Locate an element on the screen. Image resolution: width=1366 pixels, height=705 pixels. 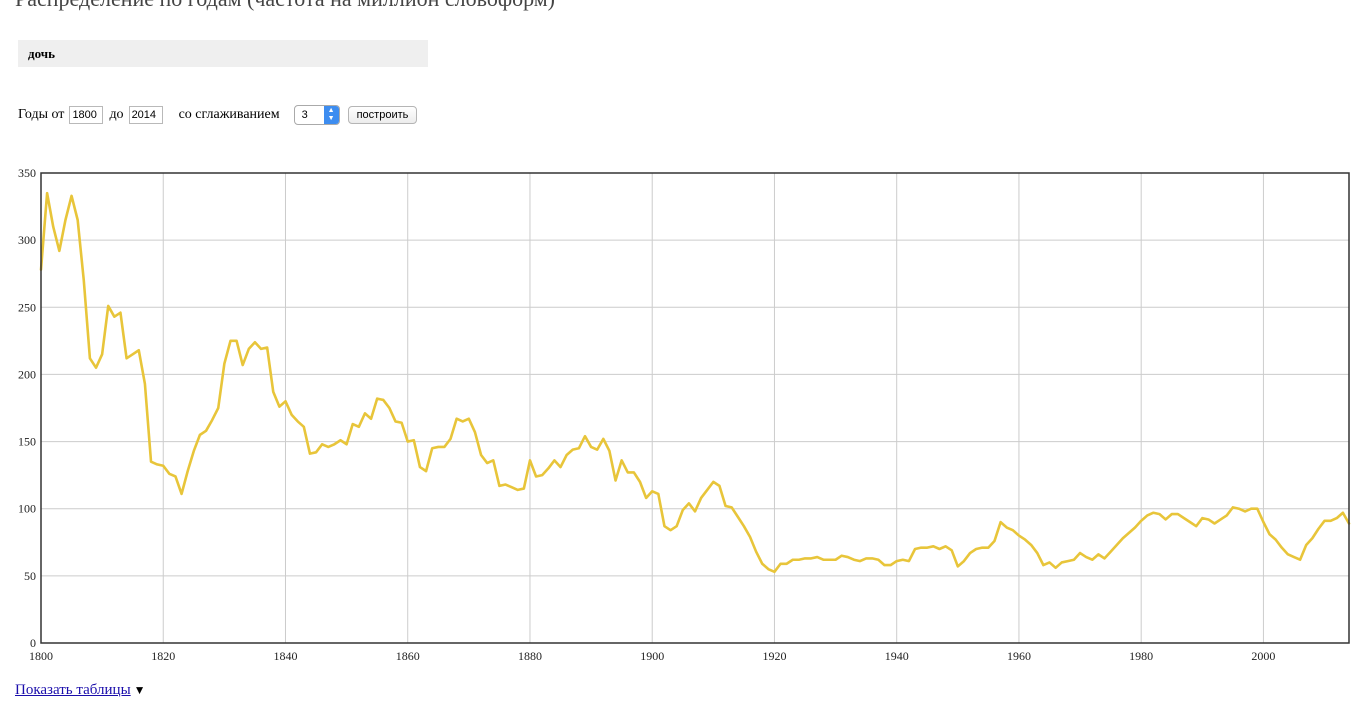
expand-triangle-icon: ▼ is located at coordinates (139, 690).